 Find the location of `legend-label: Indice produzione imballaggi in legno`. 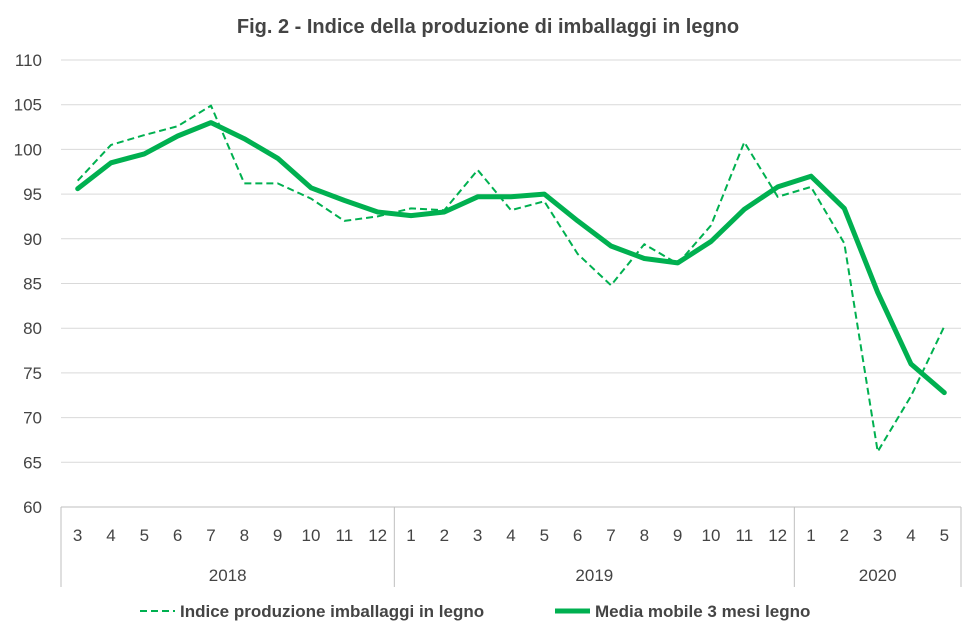

legend-label: Indice produzione imballaggi in legno is located at coordinates (332, 611).